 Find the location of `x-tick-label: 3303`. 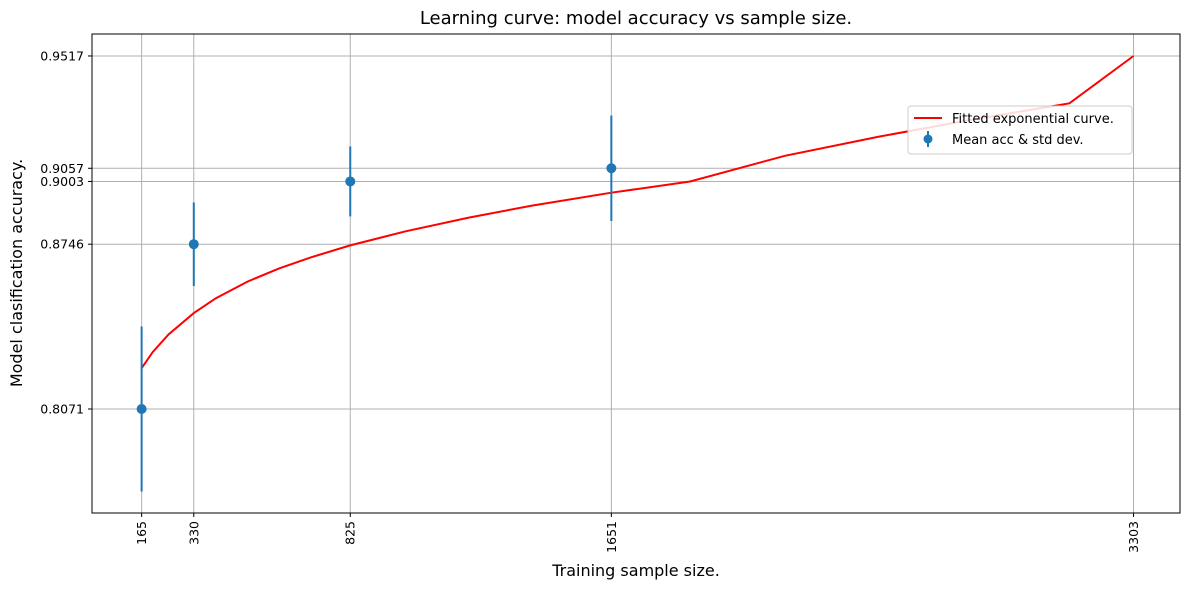

x-tick-label: 3303 is located at coordinates (1133, 537).